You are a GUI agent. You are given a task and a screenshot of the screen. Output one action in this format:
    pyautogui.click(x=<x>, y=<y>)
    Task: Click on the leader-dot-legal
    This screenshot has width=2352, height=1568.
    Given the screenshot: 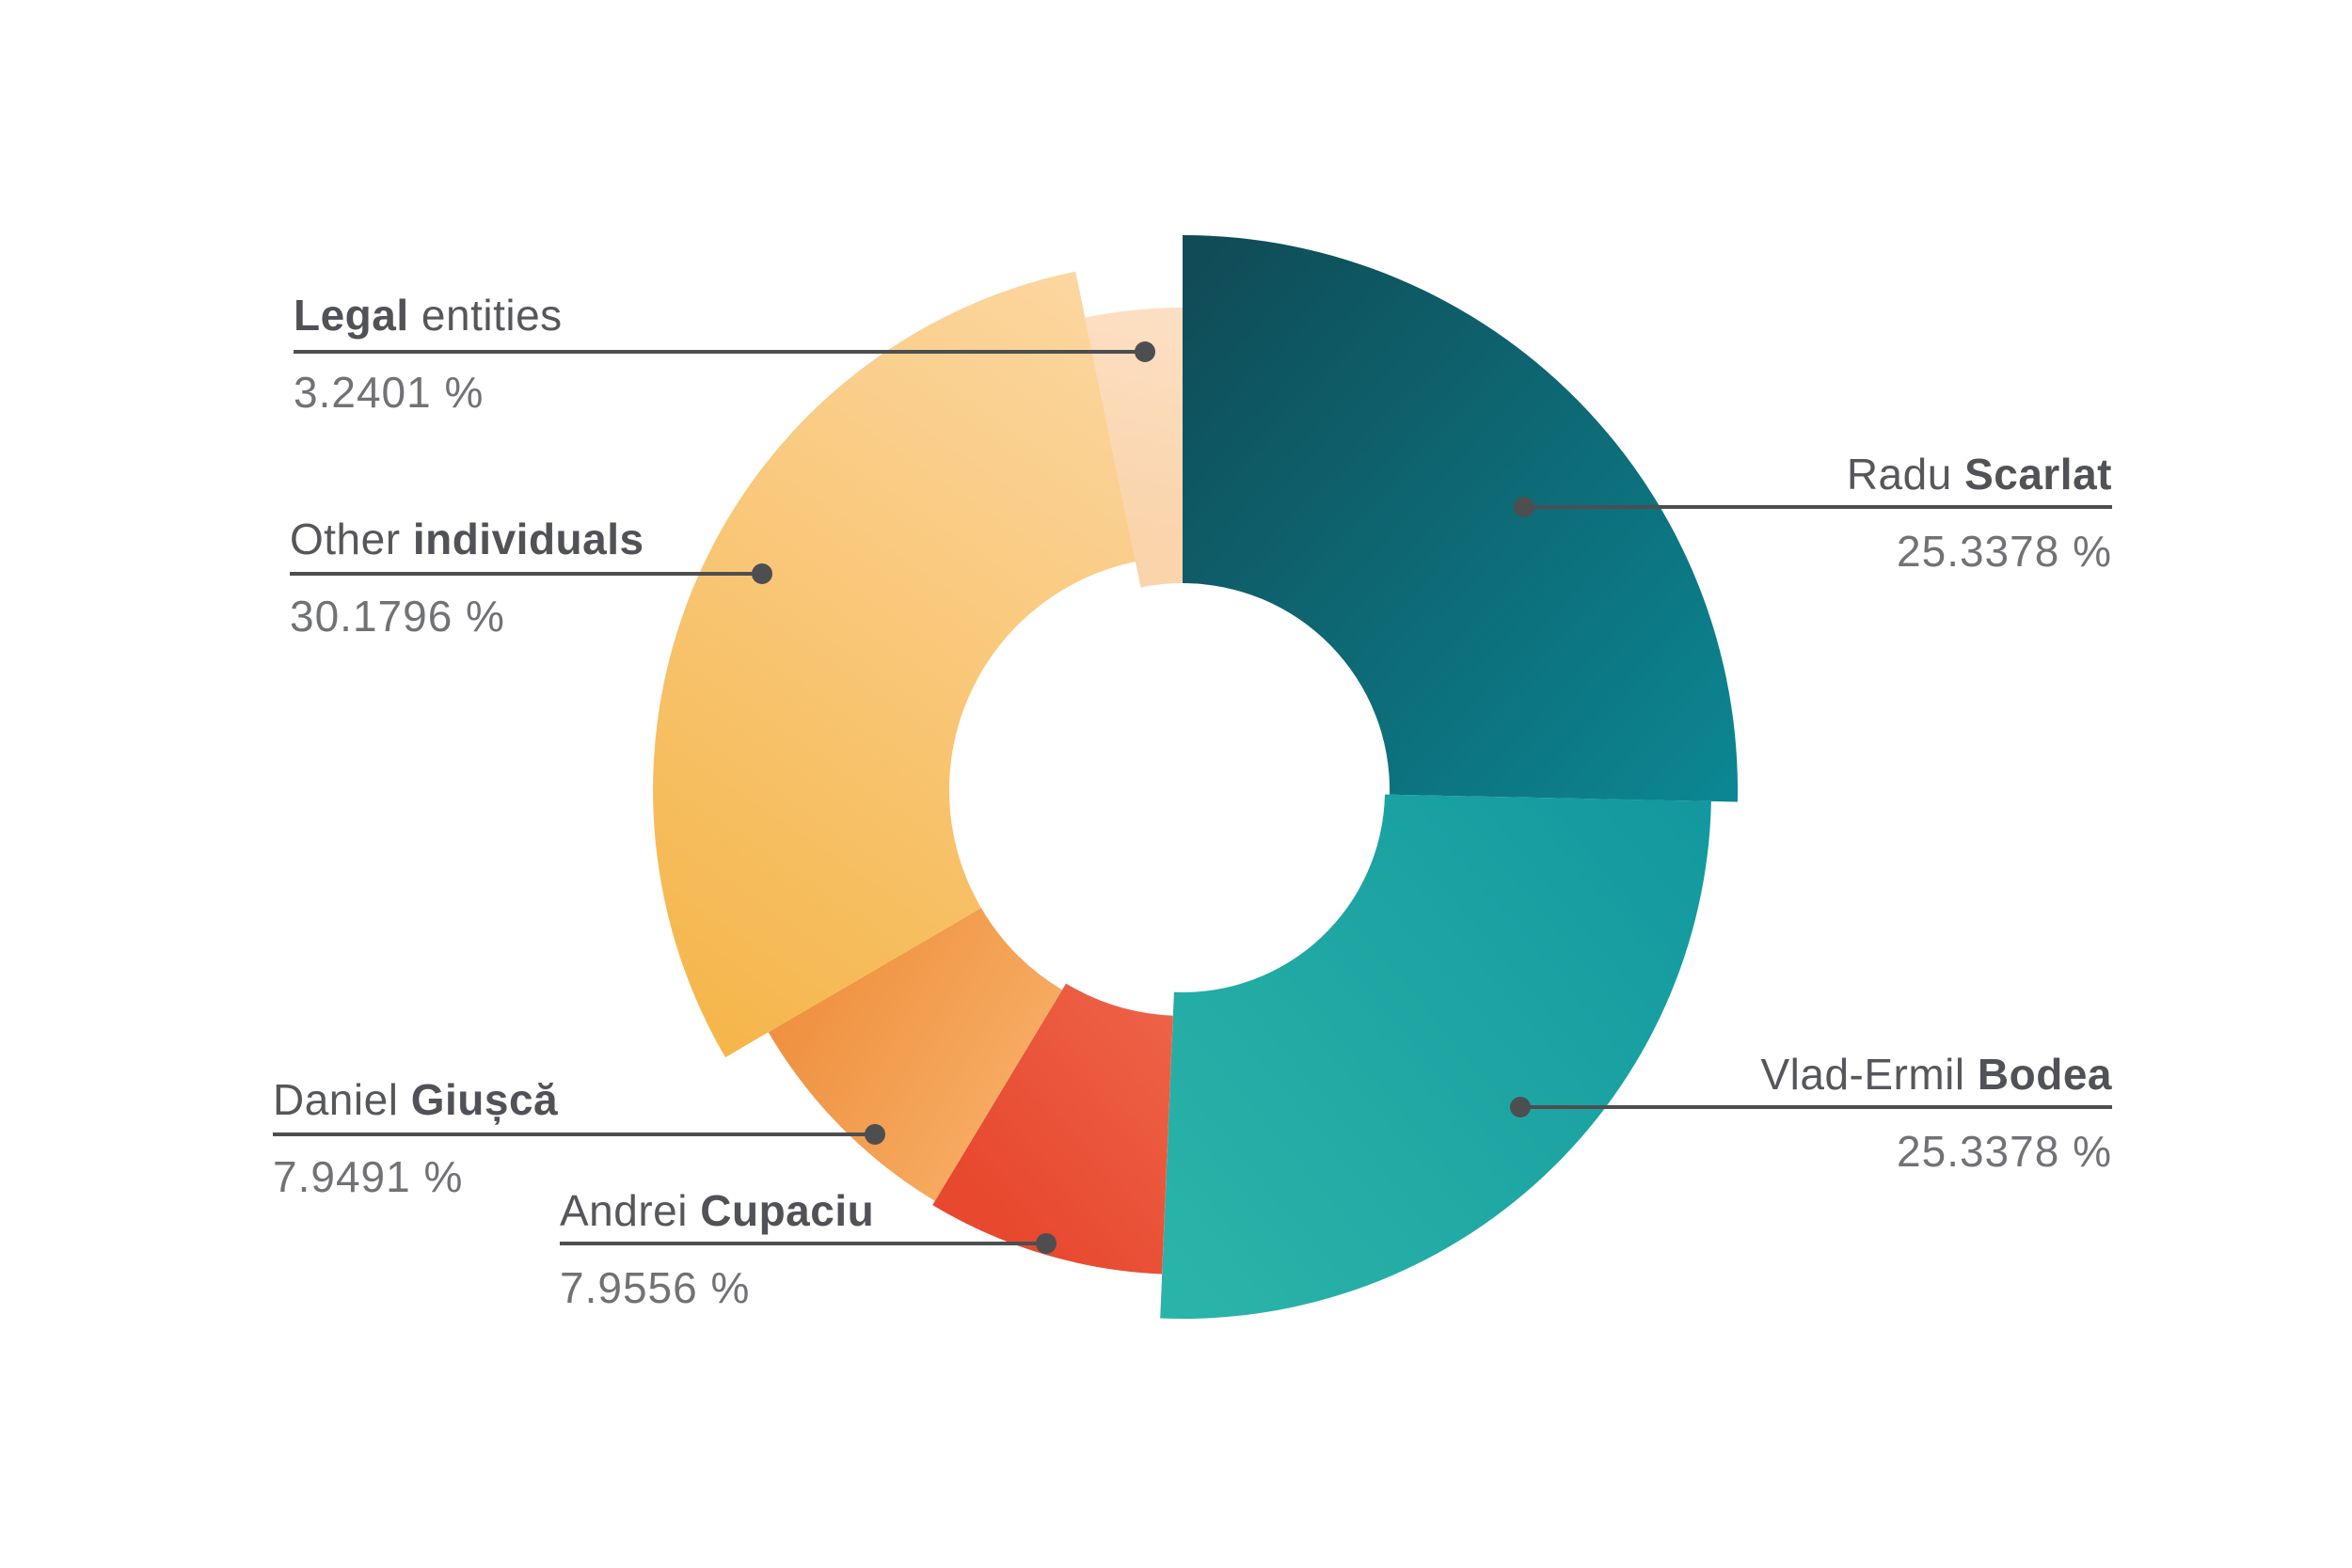 What is the action you would take?
    pyautogui.click(x=1145, y=351)
    